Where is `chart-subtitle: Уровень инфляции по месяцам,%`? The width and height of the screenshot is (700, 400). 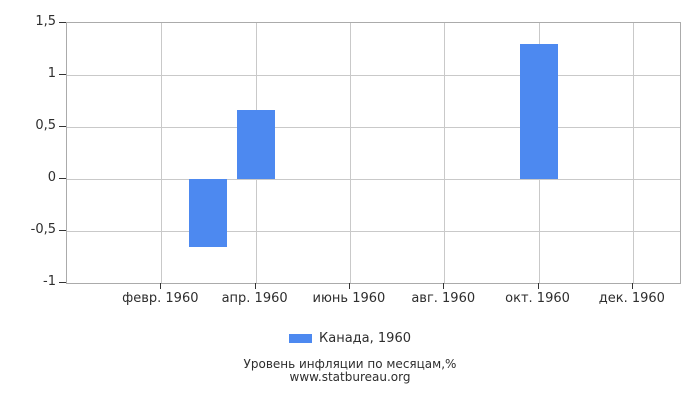 chart-subtitle: Уровень инфляции по месяцам,% is located at coordinates (350, 364).